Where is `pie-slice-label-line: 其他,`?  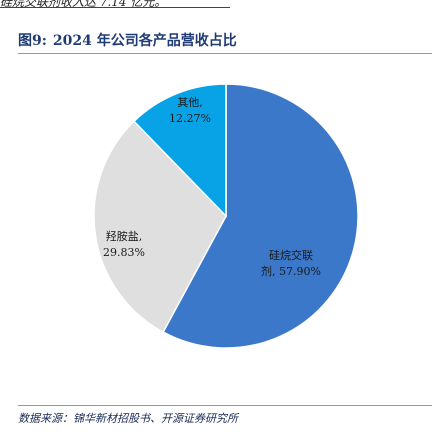
pie-slice-label-line: 其他, is located at coordinates (190, 102).